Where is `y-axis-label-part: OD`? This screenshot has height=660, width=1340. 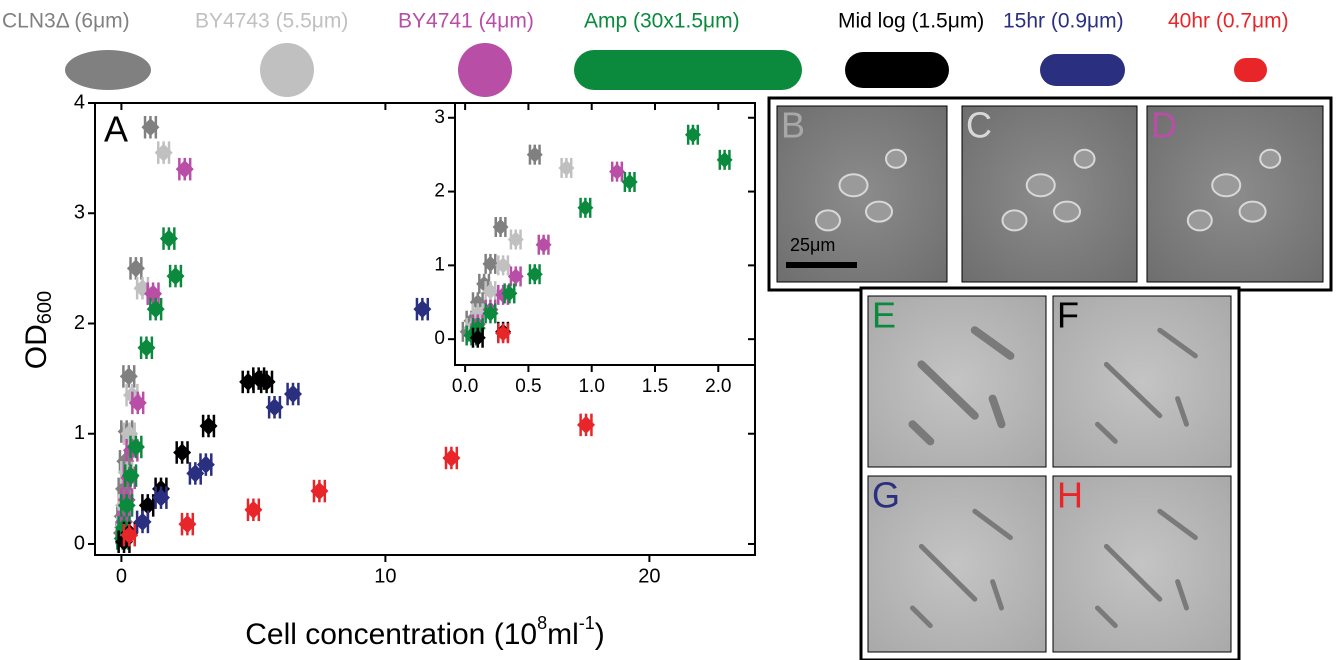 y-axis-label-part: OD is located at coordinates (36, 346).